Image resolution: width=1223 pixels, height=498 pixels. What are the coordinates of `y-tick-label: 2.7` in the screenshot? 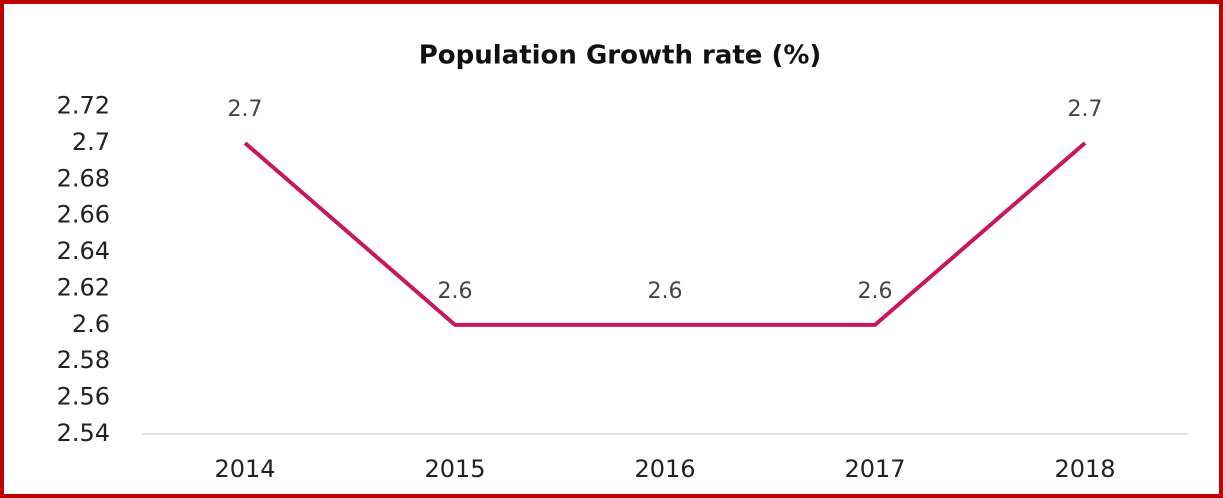 It's located at (91, 142).